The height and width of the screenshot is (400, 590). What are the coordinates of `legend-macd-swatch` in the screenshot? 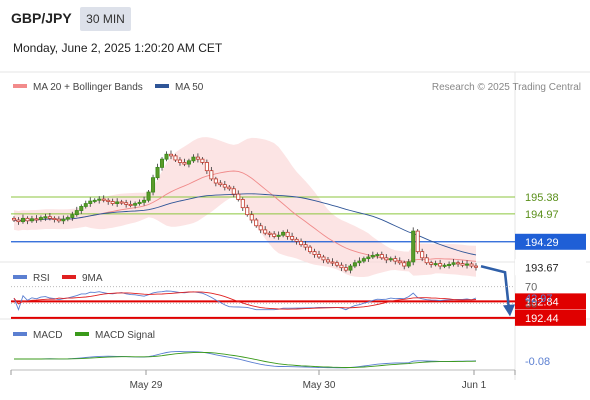 It's located at (20, 334).